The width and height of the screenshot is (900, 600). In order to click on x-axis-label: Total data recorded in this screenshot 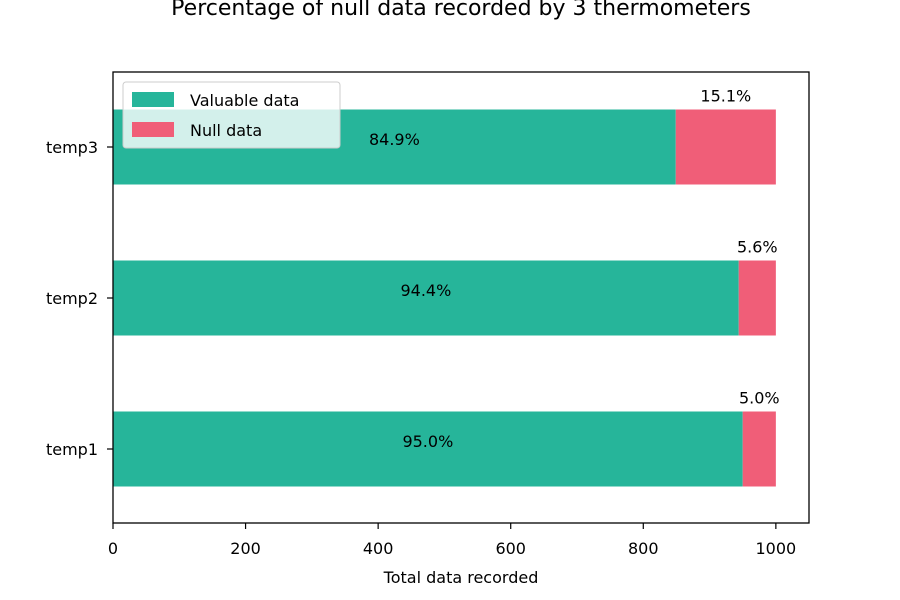, I will do `click(461, 577)`.